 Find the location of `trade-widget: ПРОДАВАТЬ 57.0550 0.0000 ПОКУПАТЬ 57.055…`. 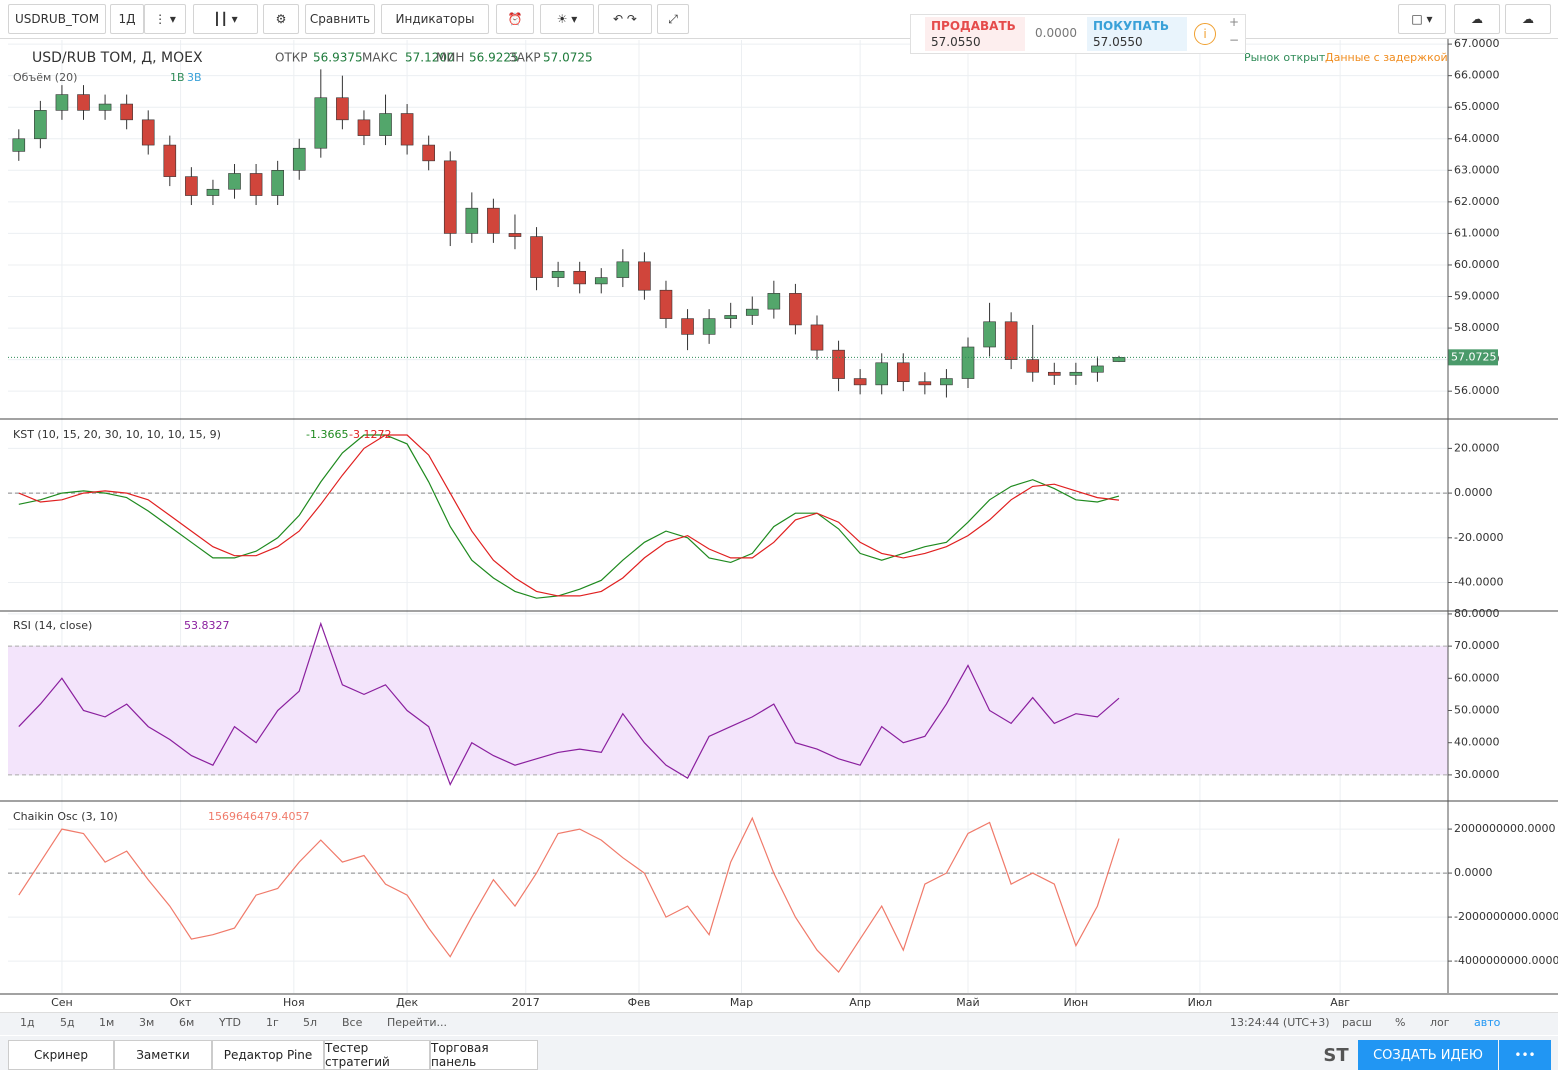

trade-widget: ПРОДАВАТЬ 57.0550 0.0000 ПОКУПАТЬ 57.055… is located at coordinates (1078, 34).